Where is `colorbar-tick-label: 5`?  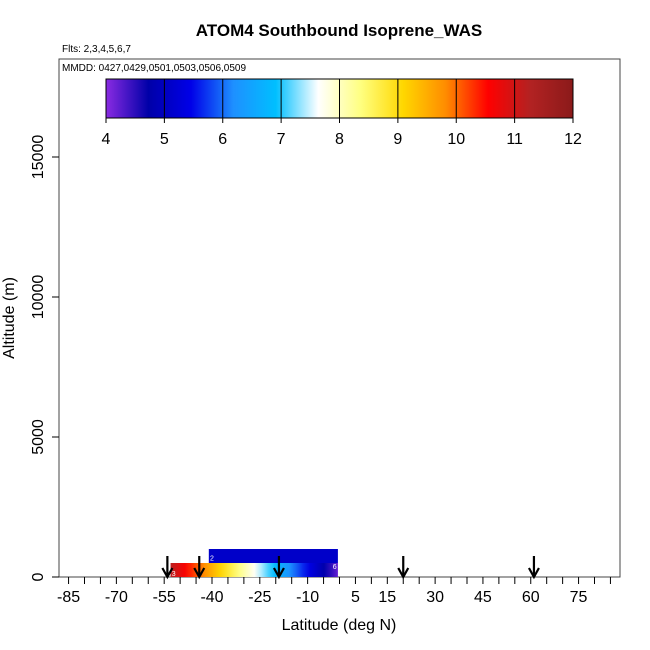 colorbar-tick-label: 5 is located at coordinates (164, 139).